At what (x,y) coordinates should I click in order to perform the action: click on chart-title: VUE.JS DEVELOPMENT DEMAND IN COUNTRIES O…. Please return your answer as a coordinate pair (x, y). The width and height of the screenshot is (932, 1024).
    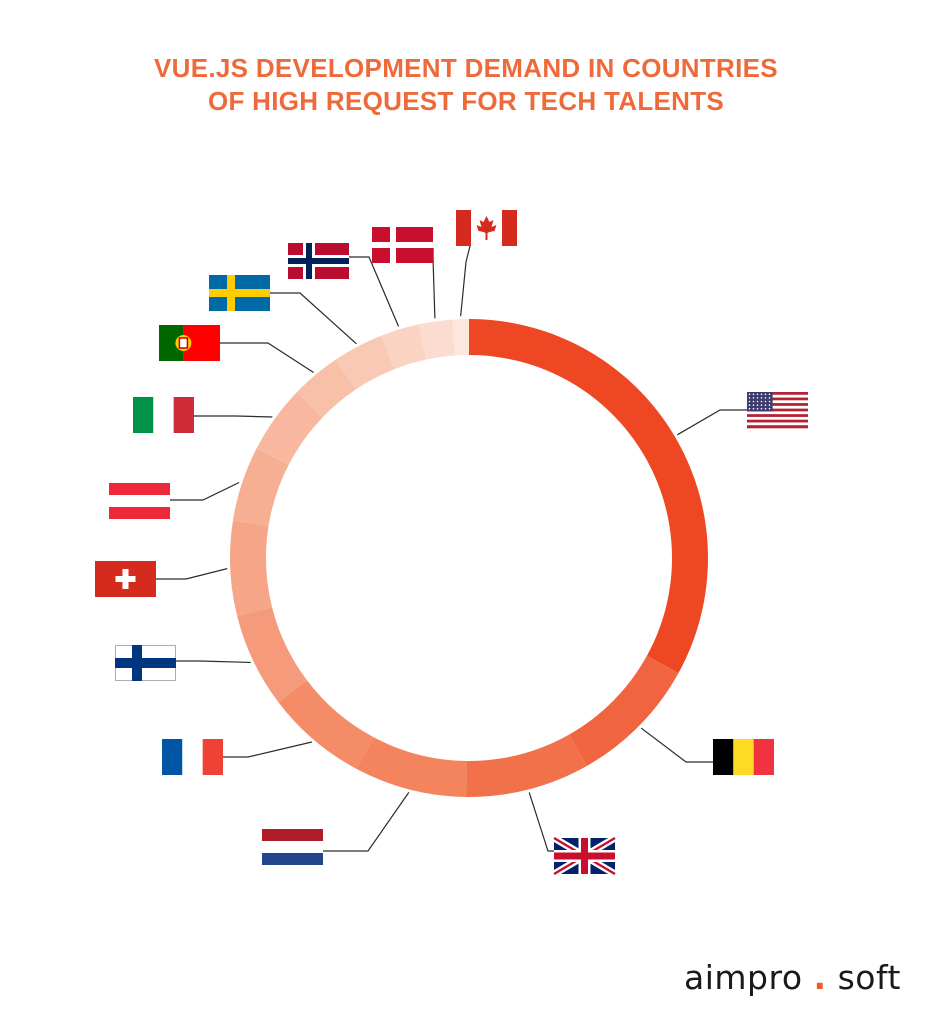
    Looking at the image, I should click on (466, 85).